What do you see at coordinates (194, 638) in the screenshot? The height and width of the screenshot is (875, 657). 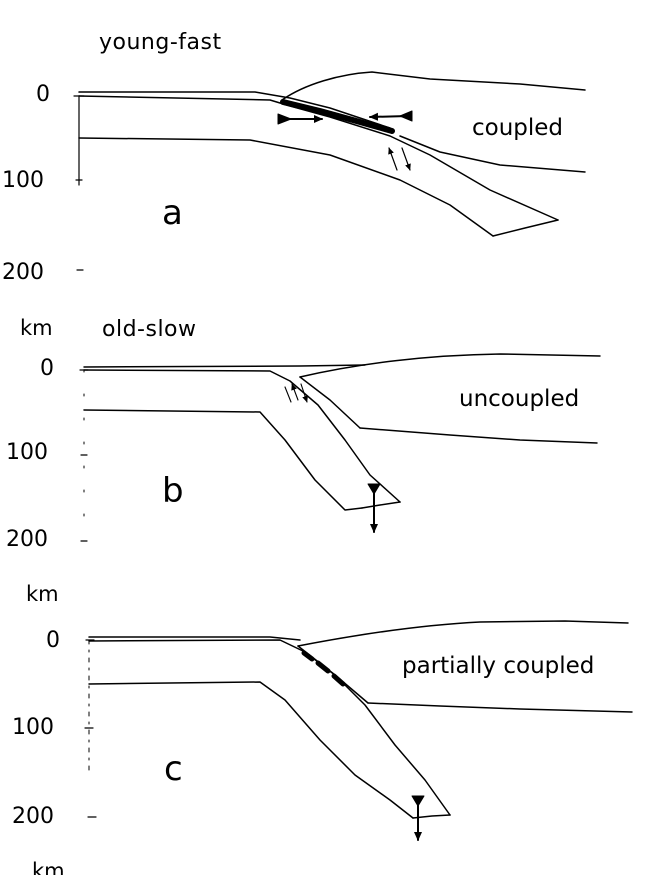 I see `panel-c-oceanic-surface` at bounding box center [194, 638].